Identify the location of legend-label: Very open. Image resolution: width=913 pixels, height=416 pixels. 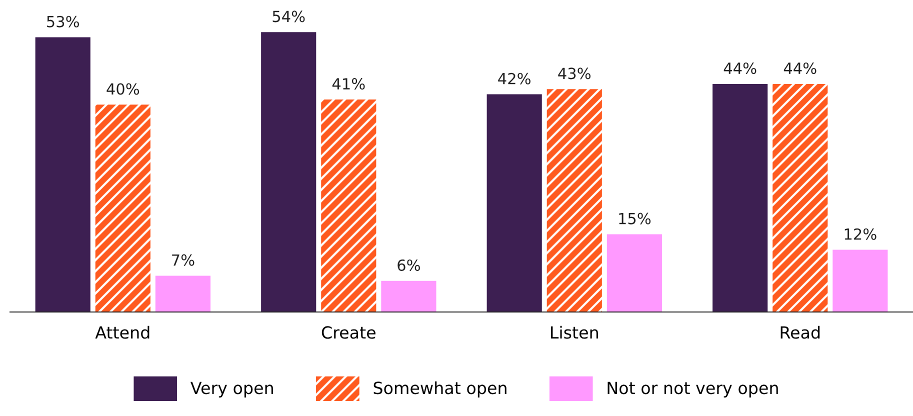
(231, 390).